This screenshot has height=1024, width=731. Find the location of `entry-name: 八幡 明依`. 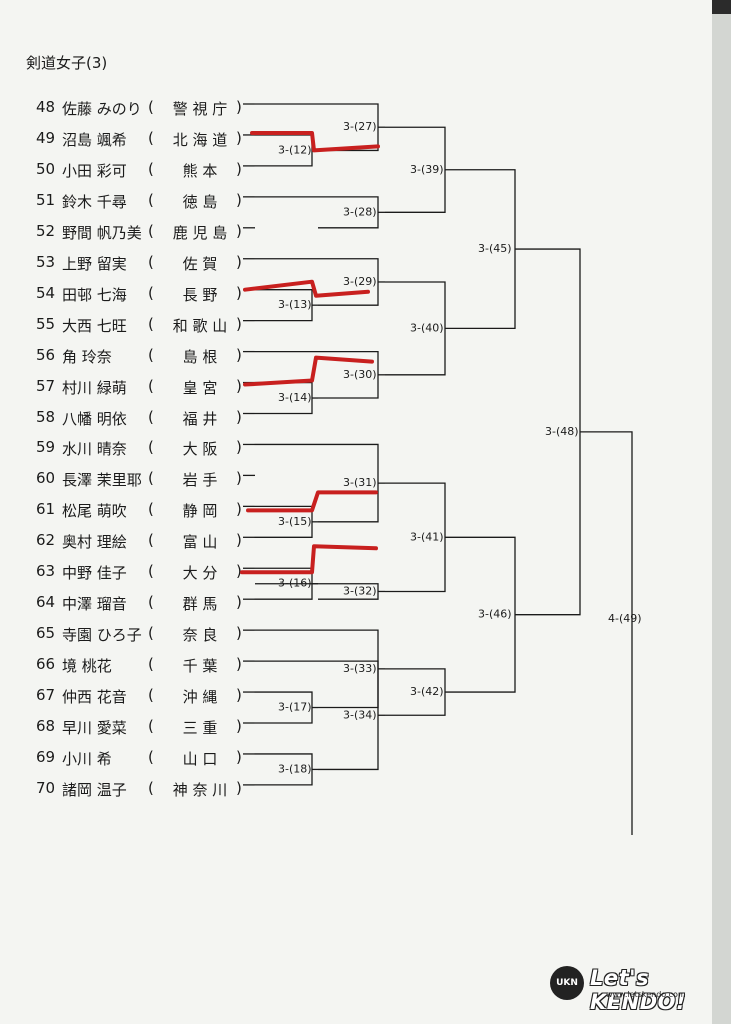

entry-name: 八幡 明依 is located at coordinates (94, 418).